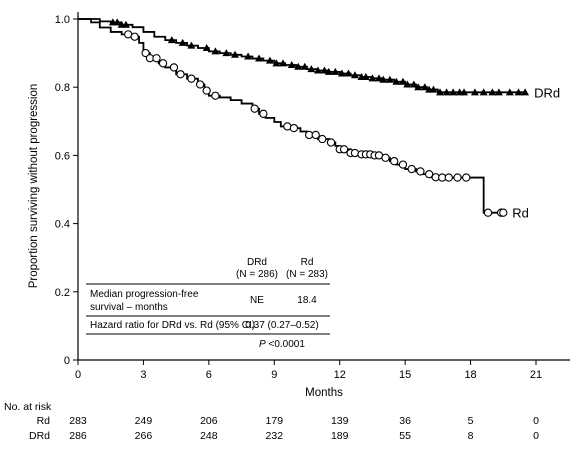 This screenshot has width=583, height=455. What do you see at coordinates (143, 375) in the screenshot?
I see `x-tick-label-1: 3` at bounding box center [143, 375].